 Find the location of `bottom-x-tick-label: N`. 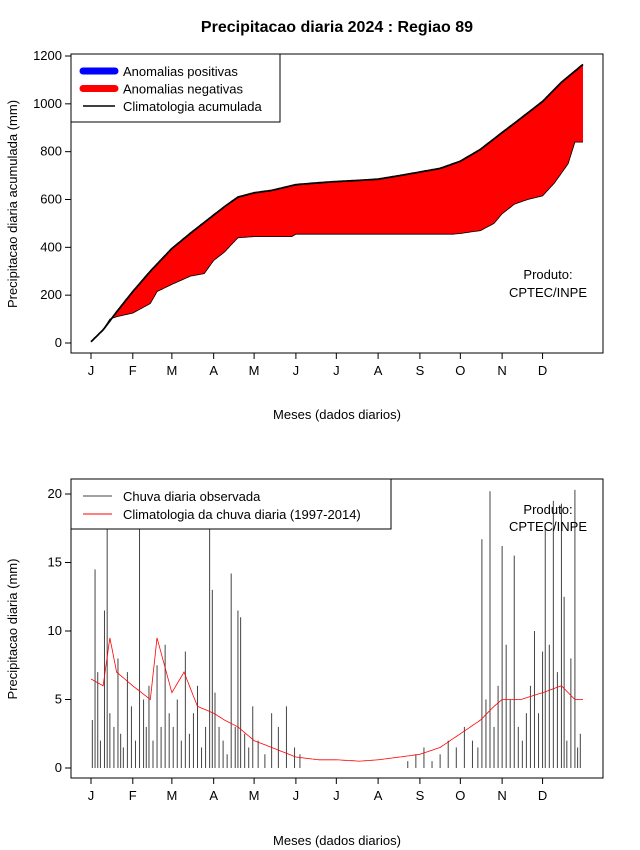

bottom-x-tick-label: N is located at coordinates (501, 795).